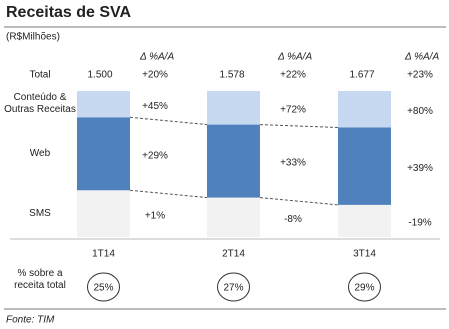  Describe the element at coordinates (69, 12) in the screenshot. I see `chart-title: Receitas de SVA` at that location.